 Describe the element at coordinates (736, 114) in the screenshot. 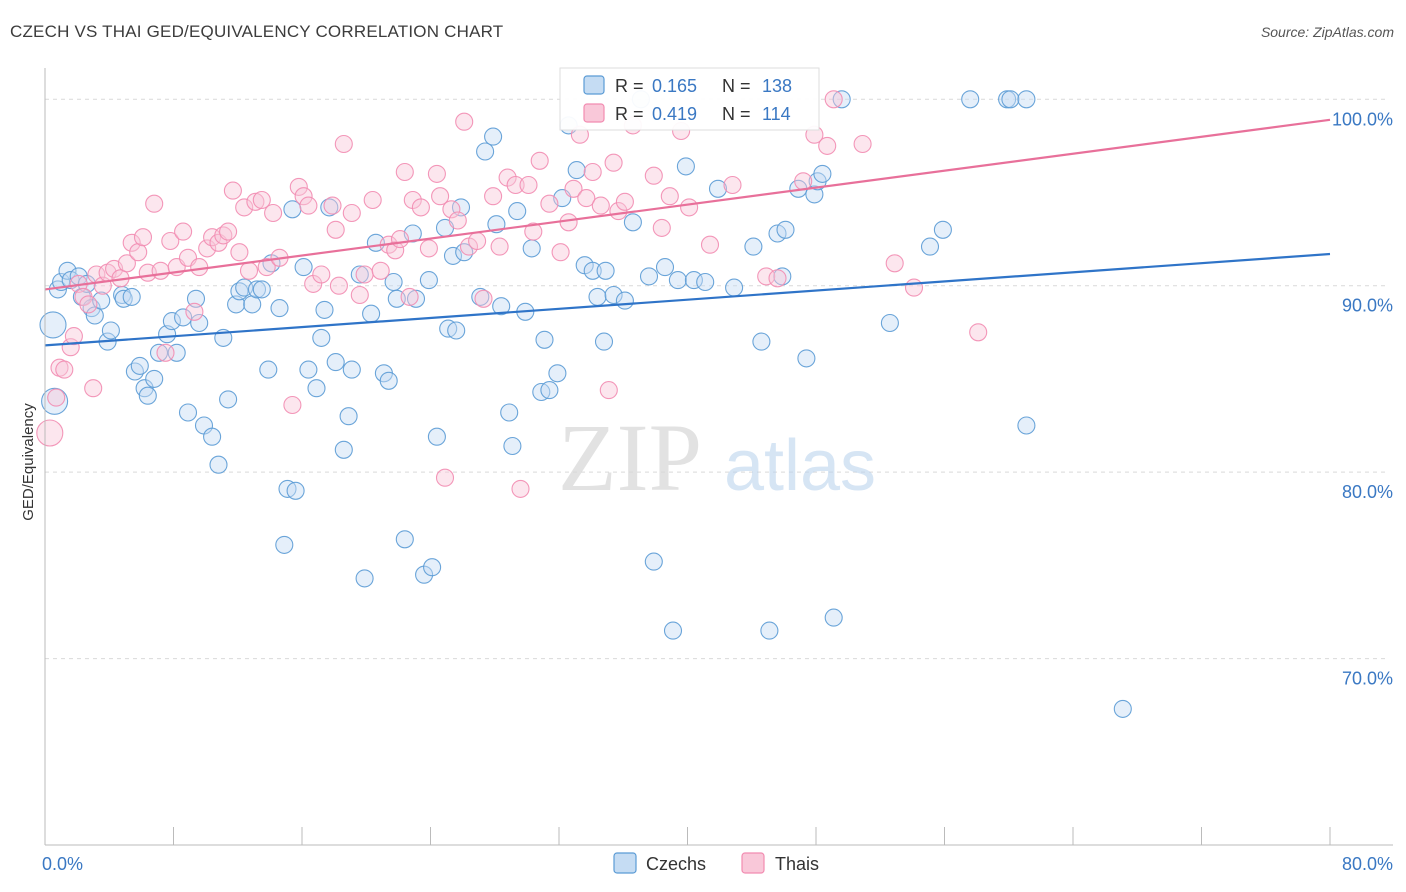

I see `legend-n-label-thais: N =` at that location.